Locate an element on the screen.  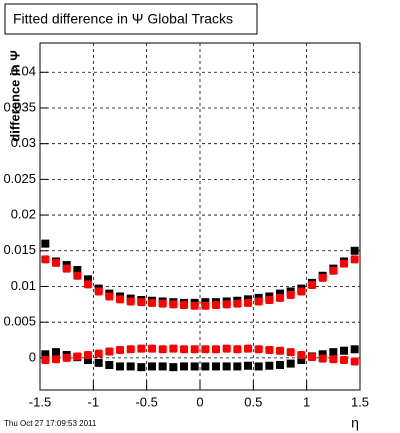
x-tick-label: 0.5 is located at coordinates (253, 401).